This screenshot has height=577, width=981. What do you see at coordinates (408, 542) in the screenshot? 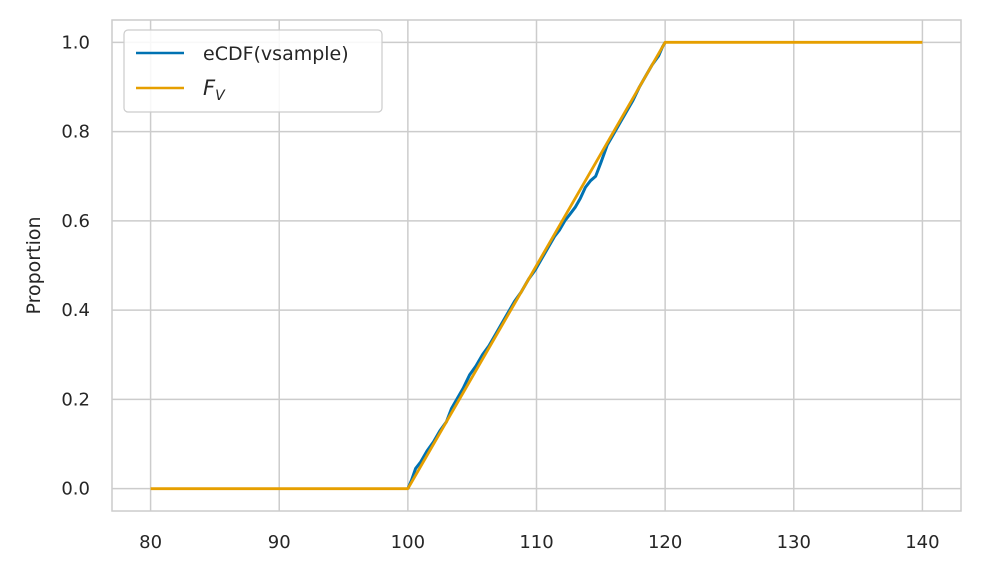
I see `x-tick-label: 100` at bounding box center [408, 542].